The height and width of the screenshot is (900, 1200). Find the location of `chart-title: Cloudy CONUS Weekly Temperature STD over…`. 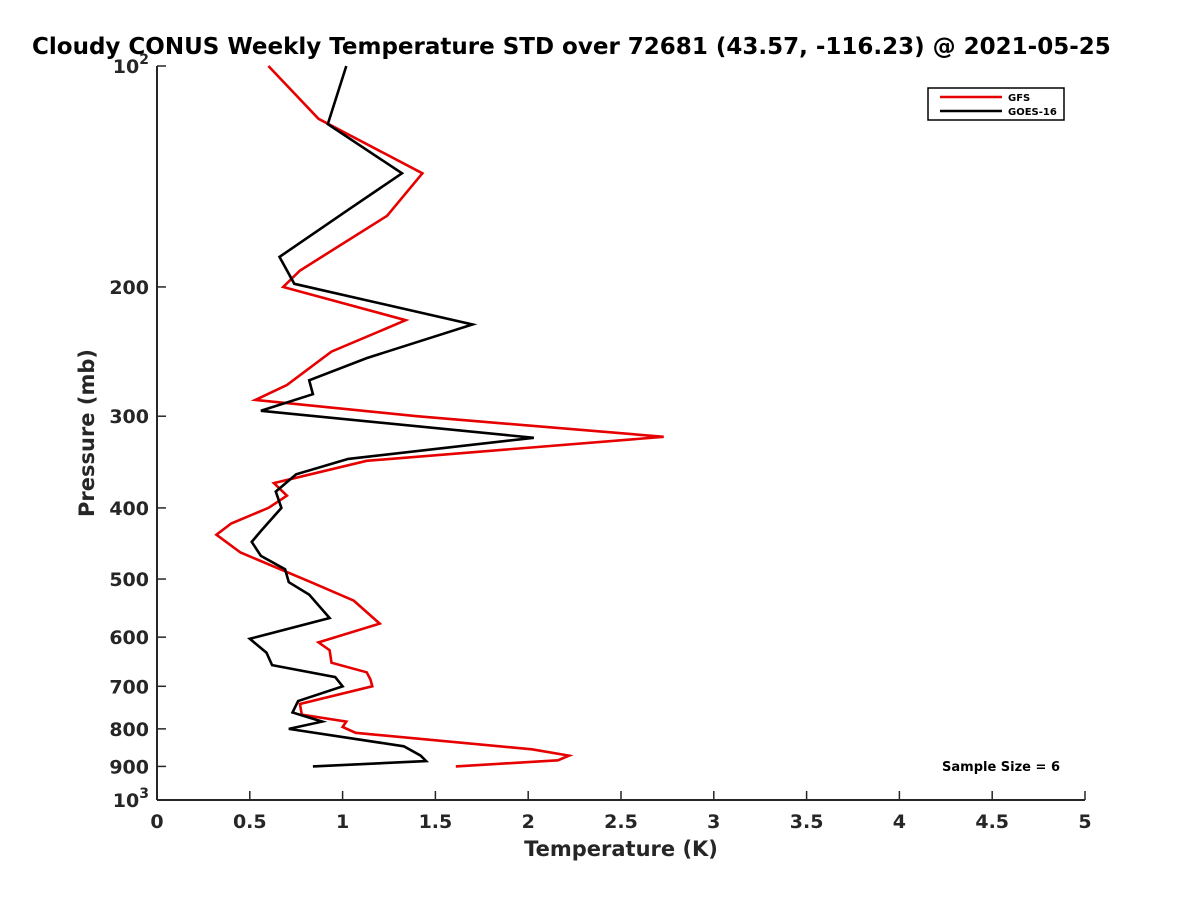

chart-title: Cloudy CONUS Weekly Temperature STD over… is located at coordinates (571, 47).